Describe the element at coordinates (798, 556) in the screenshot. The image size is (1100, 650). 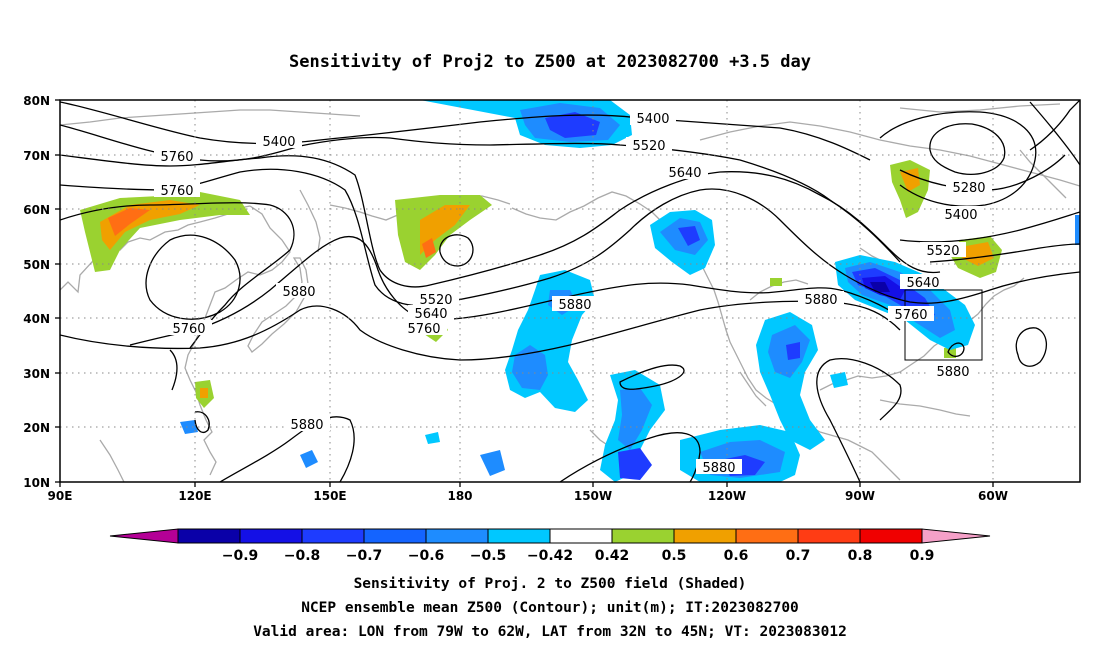
I see `colorbar-label: 0.7` at that location.